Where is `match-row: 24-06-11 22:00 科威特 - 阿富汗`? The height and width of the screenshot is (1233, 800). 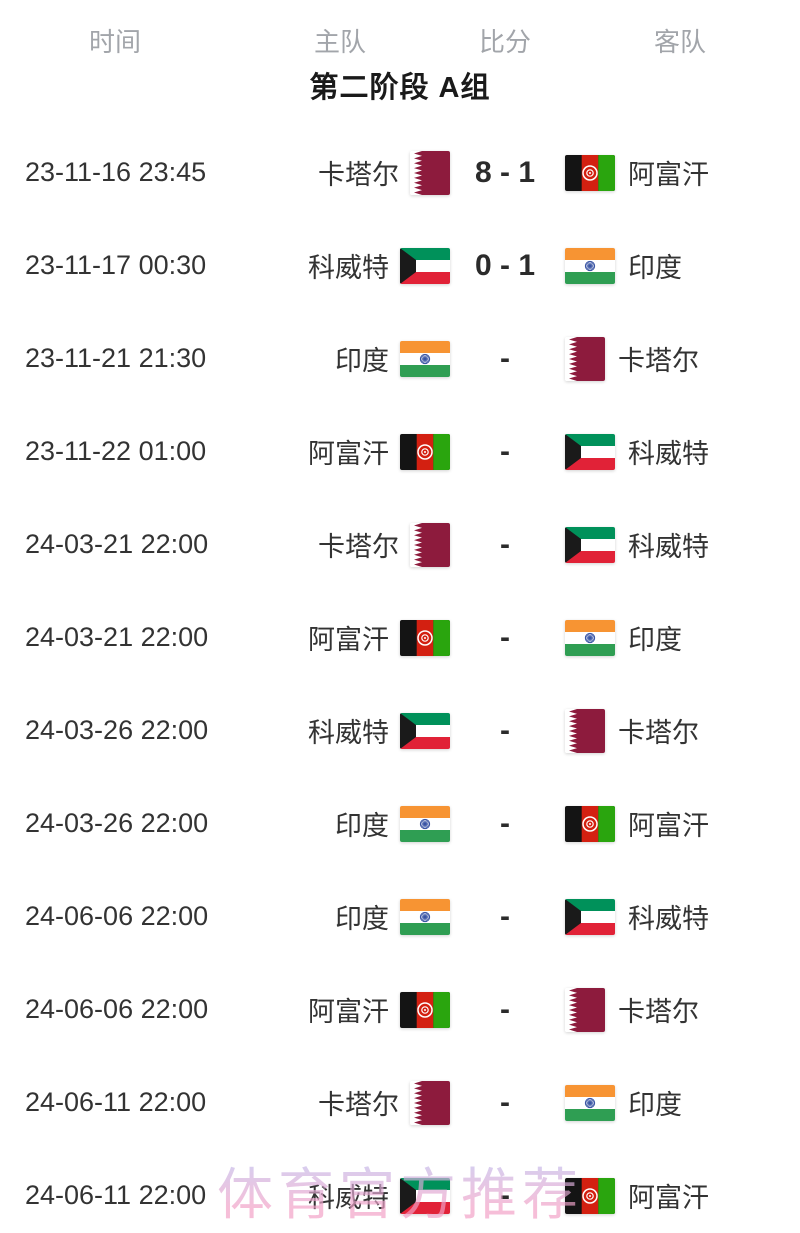
match-row: 24-06-11 22:00 科威特 - 阿富汗 is located at coordinates (400, 1191).